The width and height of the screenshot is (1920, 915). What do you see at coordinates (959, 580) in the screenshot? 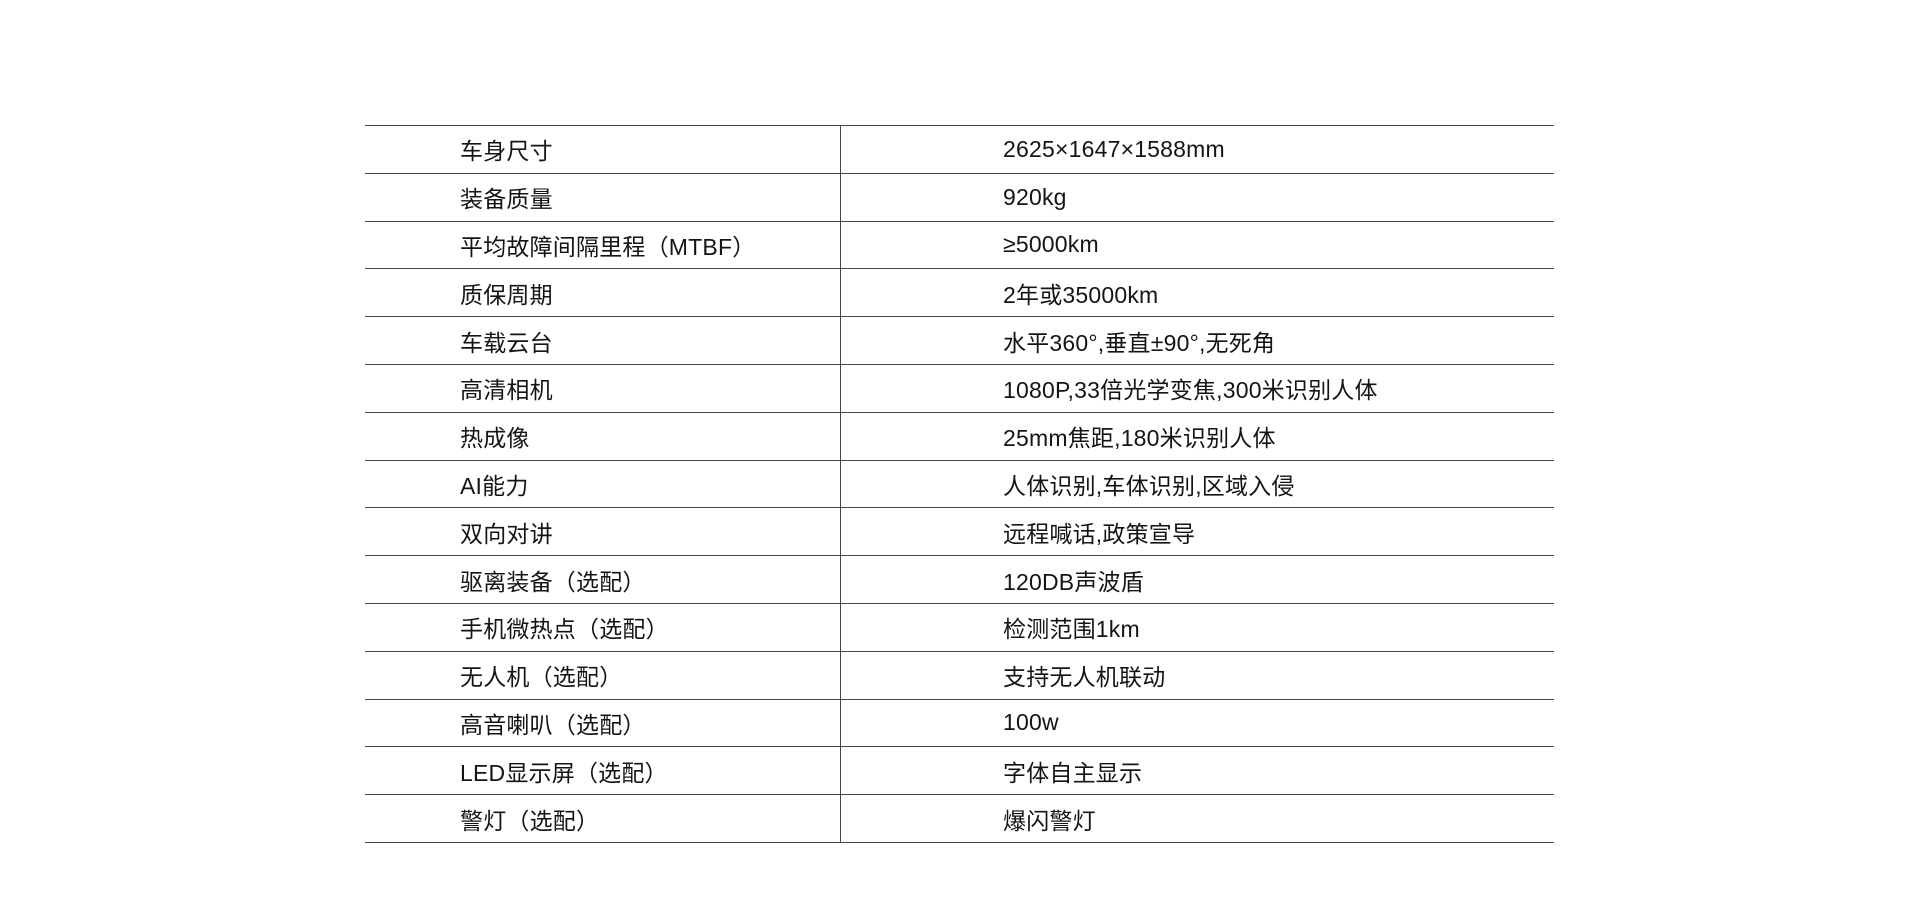
I see `spec-row: 驱离装备（选配） 120DB声波盾` at bounding box center [959, 580].